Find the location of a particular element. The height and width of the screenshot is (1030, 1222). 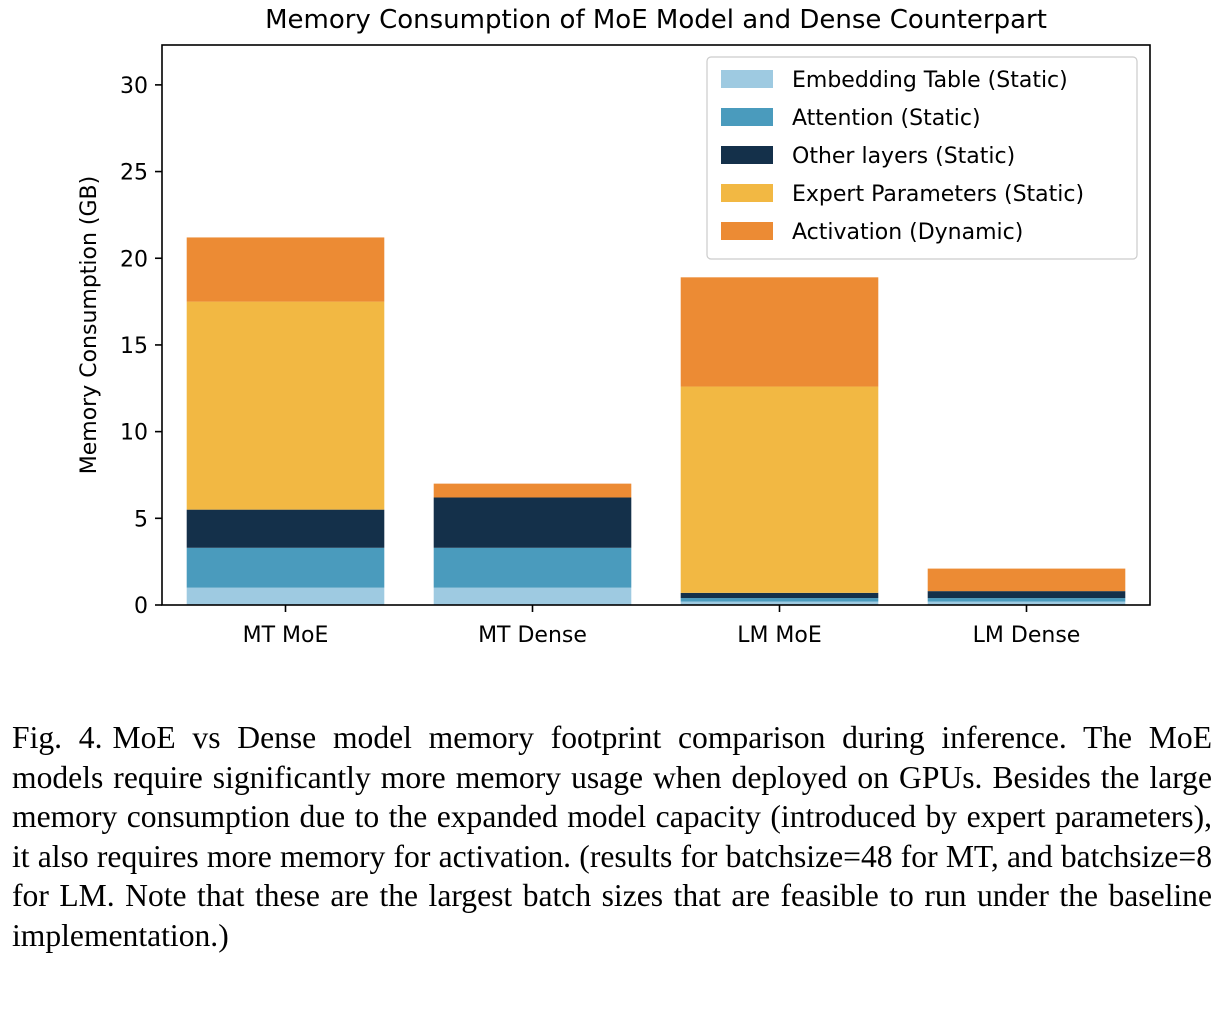

y-axis: 0 5 10 15 20 25 30 is located at coordinates (141, 346).